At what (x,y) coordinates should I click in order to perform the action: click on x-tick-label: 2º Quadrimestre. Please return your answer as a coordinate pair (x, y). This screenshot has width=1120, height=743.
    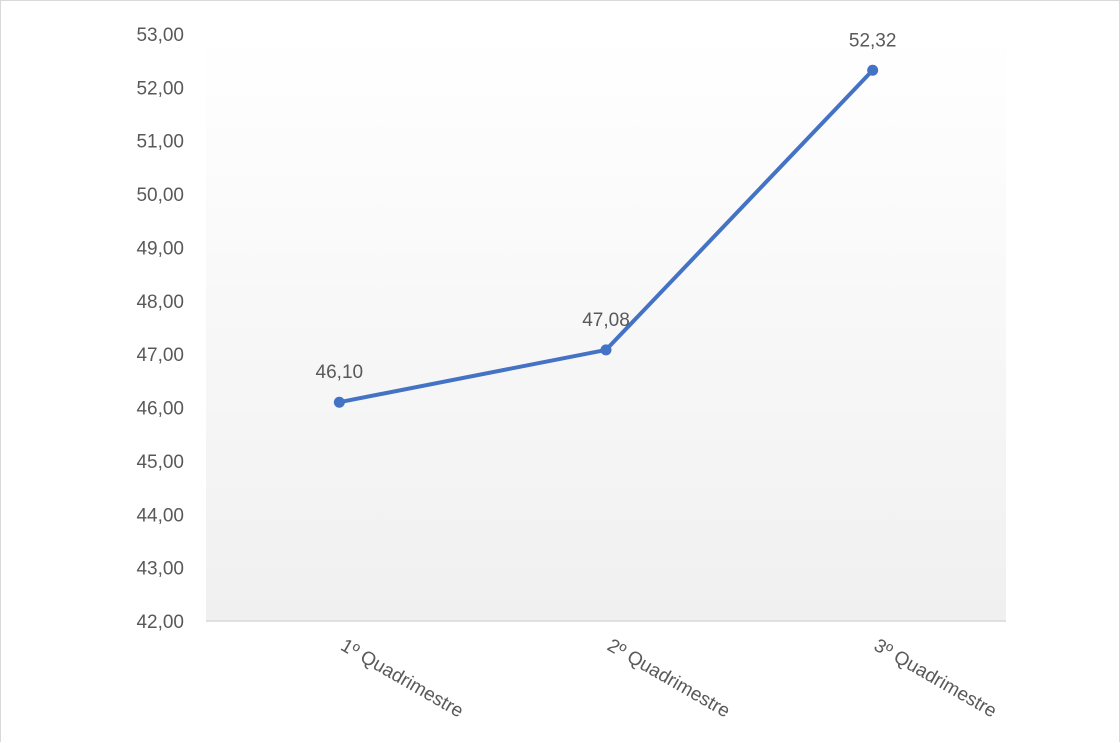
    Looking at the image, I should click on (669, 678).